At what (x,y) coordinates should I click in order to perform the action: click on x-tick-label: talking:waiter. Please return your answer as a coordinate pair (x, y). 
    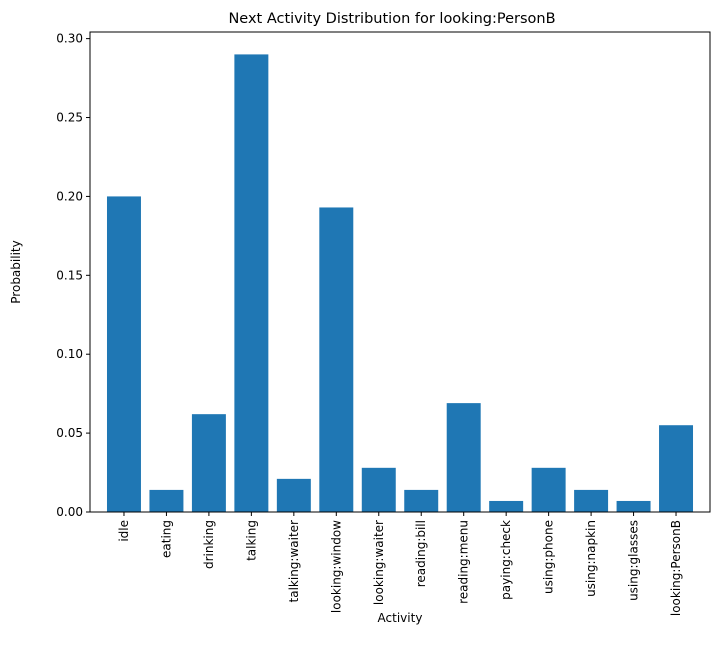
    Looking at the image, I should click on (294, 561).